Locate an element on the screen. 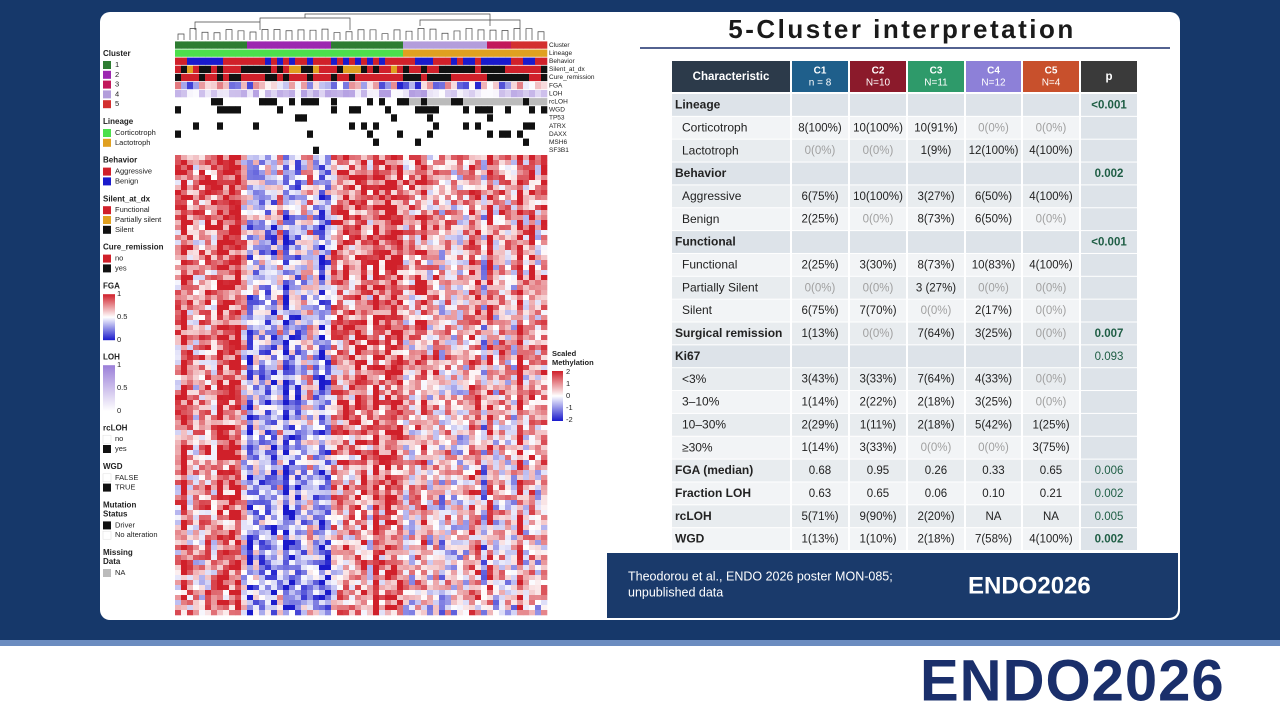 The image size is (1280, 720). track-label: Lineage is located at coordinates (561, 53).